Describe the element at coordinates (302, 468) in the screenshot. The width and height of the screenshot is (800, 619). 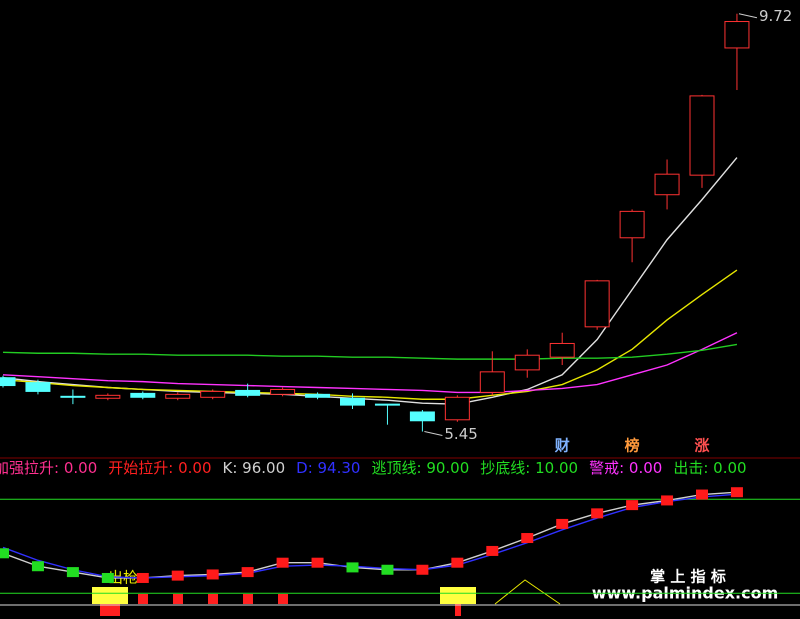
I see `legend-label: D` at that location.